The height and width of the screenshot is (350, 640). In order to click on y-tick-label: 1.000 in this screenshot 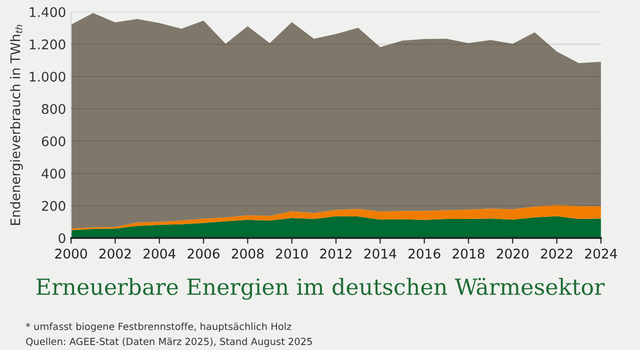, I will do `click(48, 77)`.